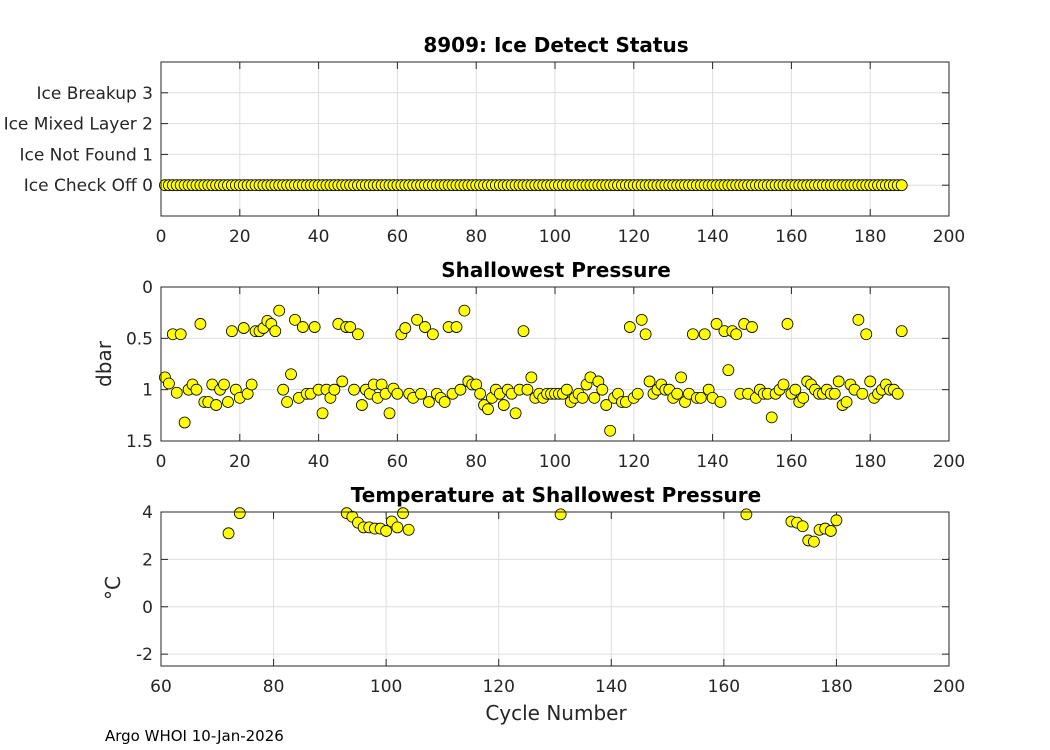 The height and width of the screenshot is (750, 1050). Describe the element at coordinates (870, 237) in the screenshot. I see `x-tick-label: 180` at that location.